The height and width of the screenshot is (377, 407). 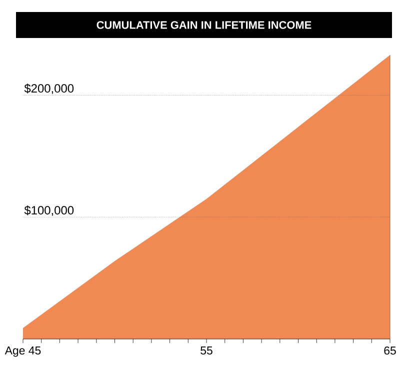 What do you see at coordinates (22, 351) in the screenshot?
I see `x-tick-label: Age 45` at bounding box center [22, 351].